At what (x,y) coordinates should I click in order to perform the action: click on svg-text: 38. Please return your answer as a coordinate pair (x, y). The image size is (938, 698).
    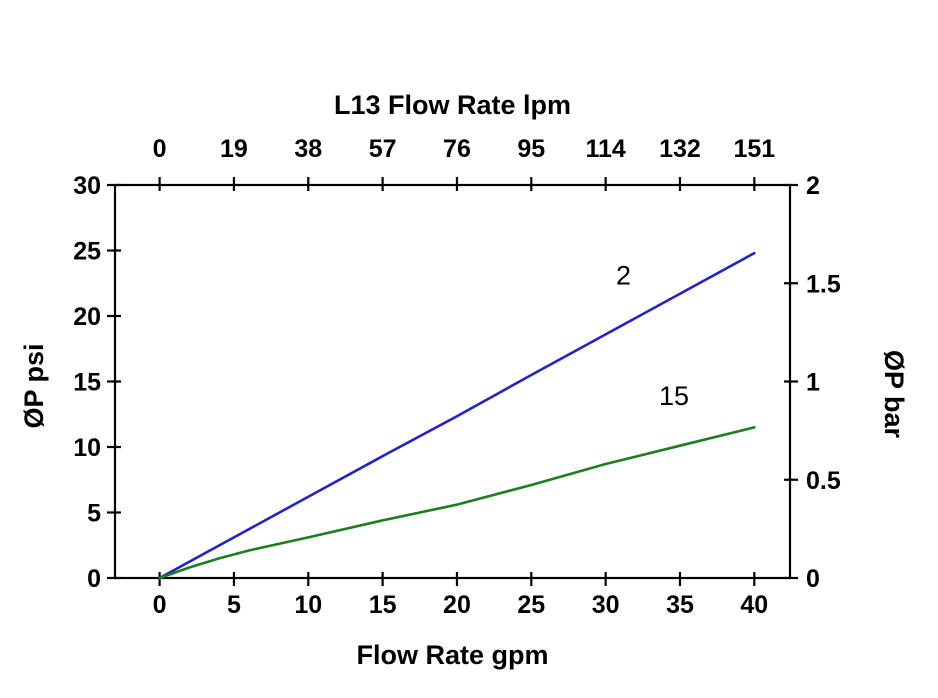
    Looking at the image, I should click on (308, 149).